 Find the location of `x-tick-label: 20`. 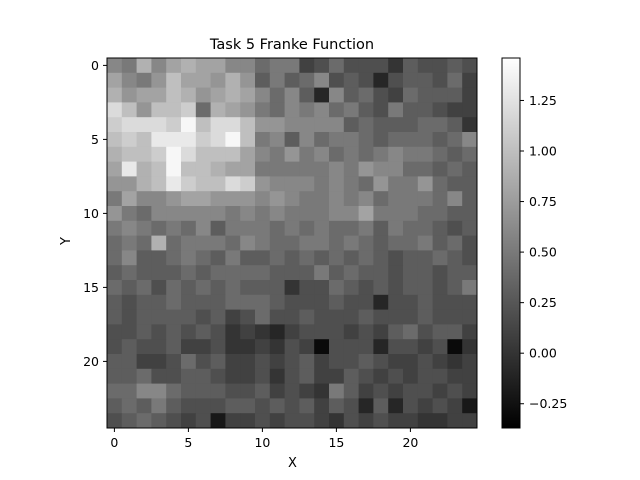

x-tick-label: 20 is located at coordinates (410, 442).